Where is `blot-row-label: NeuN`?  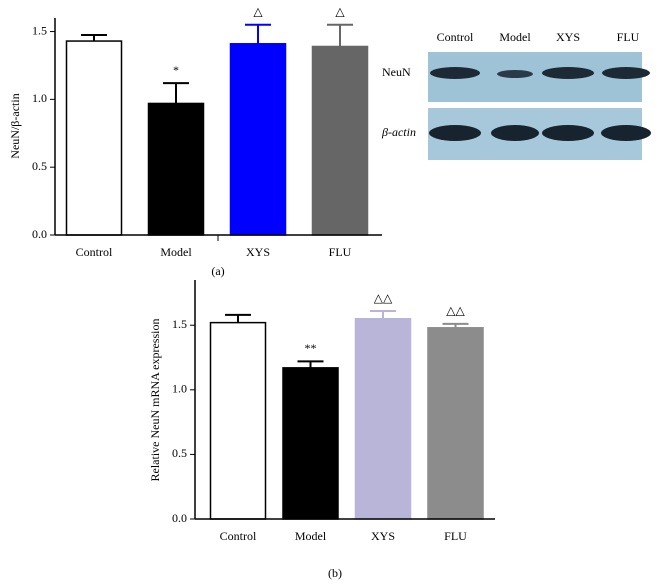
blot-row-label: NeuN is located at coordinates (396, 72).